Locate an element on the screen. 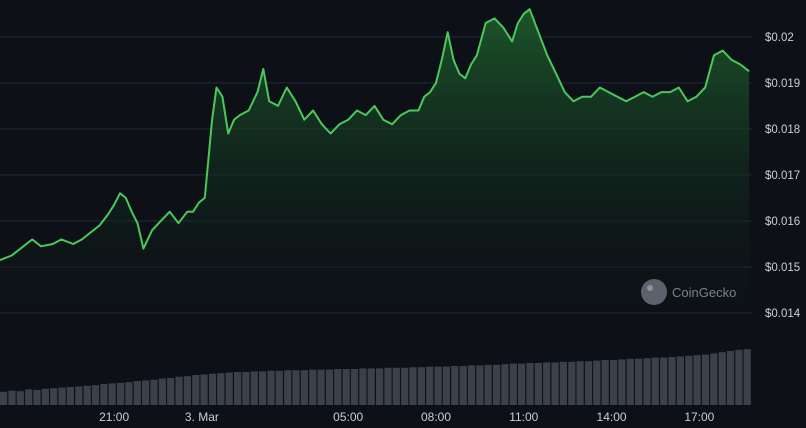 The height and width of the screenshot is (428, 806). x-tick-label: 21:00 is located at coordinates (114, 417).